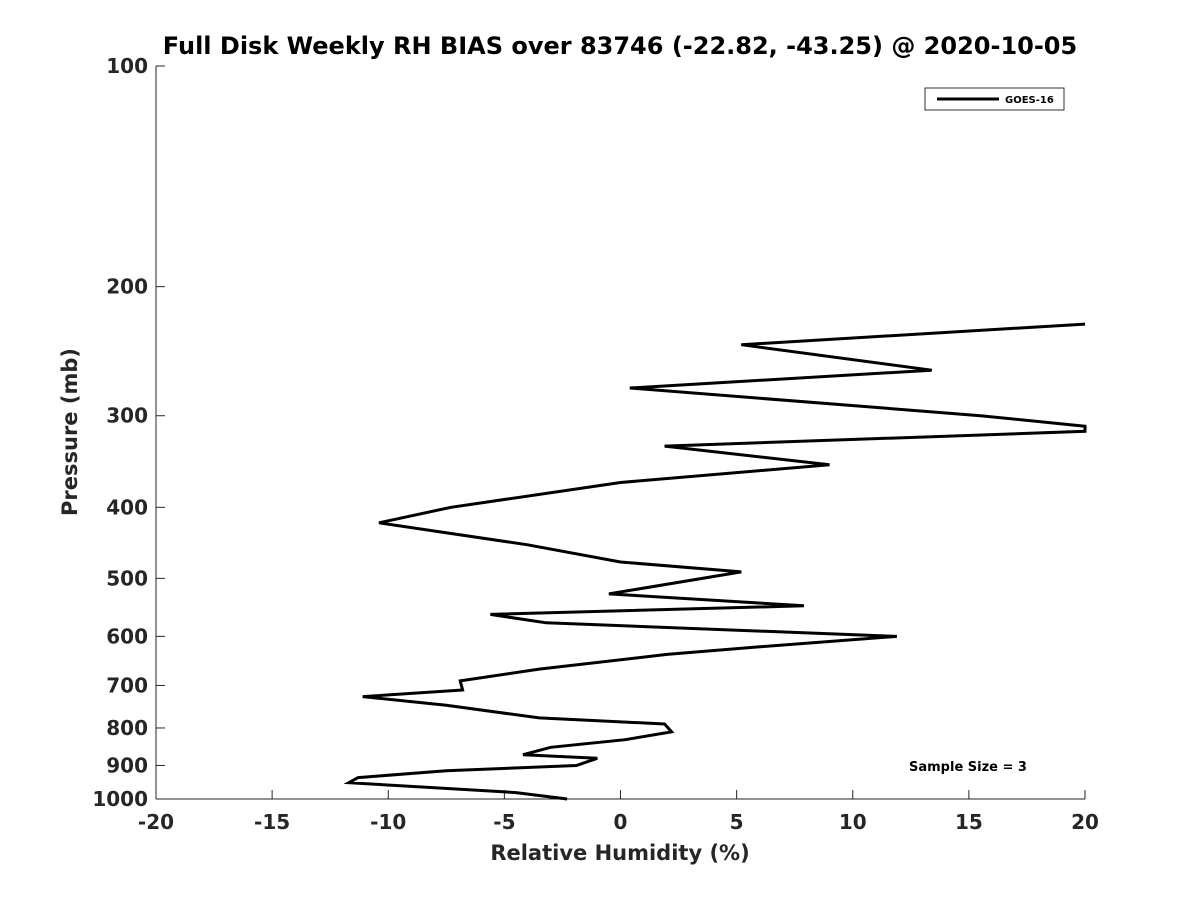  I want to click on legend: GOES-16, so click(994, 99).